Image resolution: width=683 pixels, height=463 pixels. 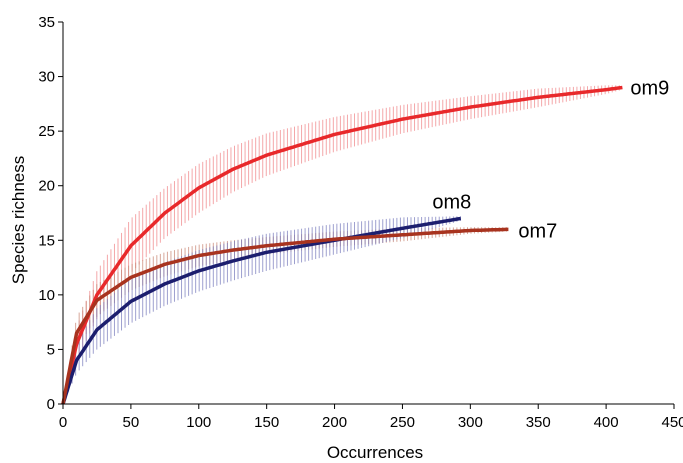 What do you see at coordinates (198, 422) in the screenshot?
I see `x-tick-label: 100` at bounding box center [198, 422].